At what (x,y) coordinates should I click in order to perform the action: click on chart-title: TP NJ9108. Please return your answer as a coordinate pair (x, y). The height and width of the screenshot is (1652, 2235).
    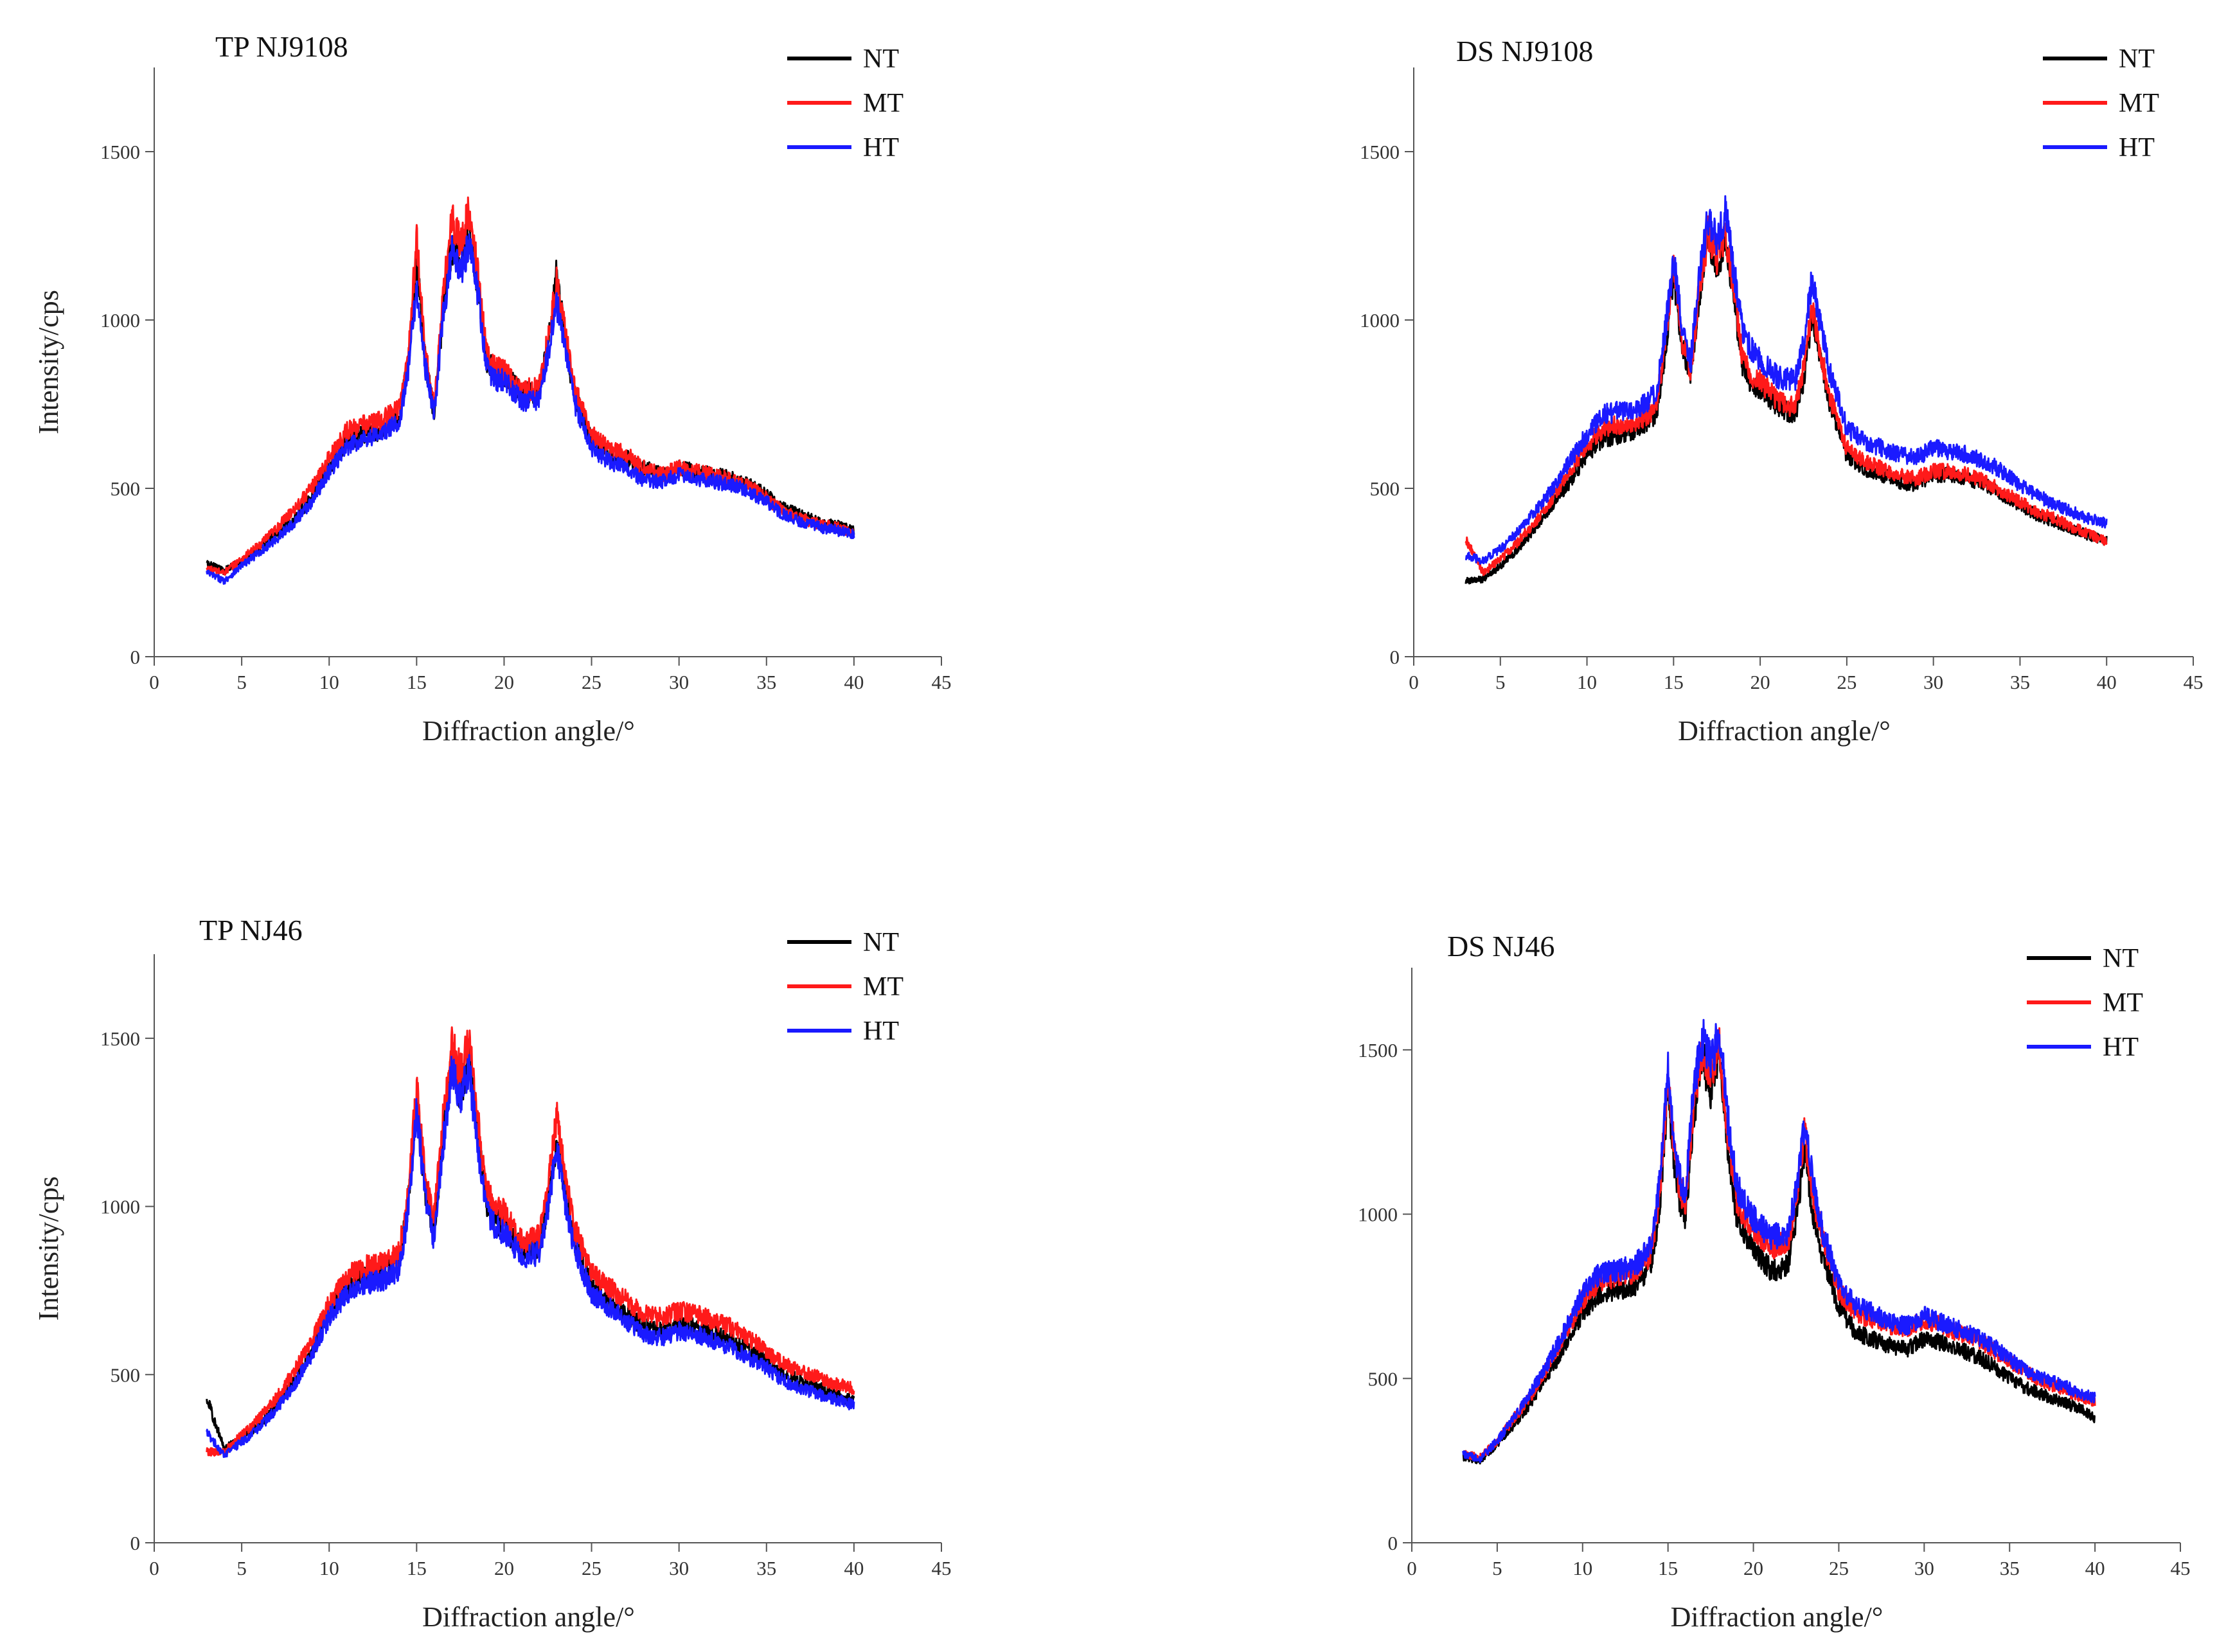
    Looking at the image, I should click on (281, 46).